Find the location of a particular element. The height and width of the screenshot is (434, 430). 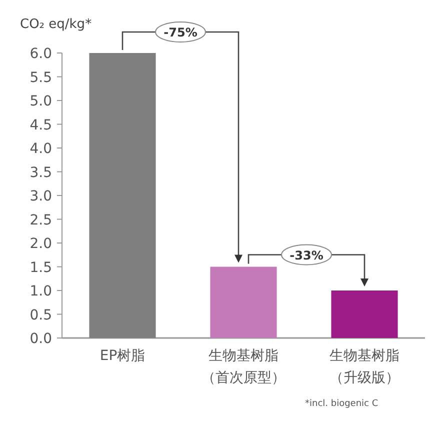

y-tick-label: 2.5 is located at coordinates (41, 220).